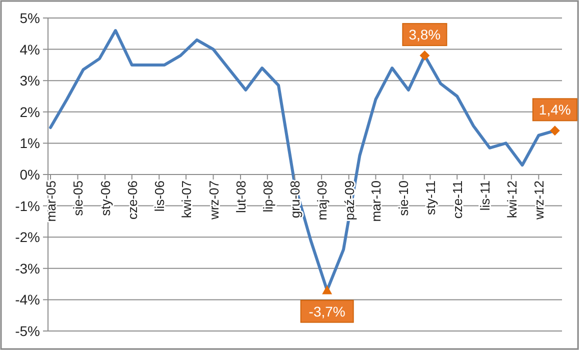 This screenshot has width=579, height=350. I want to click on annotation: 1,4%, so click(554, 110).